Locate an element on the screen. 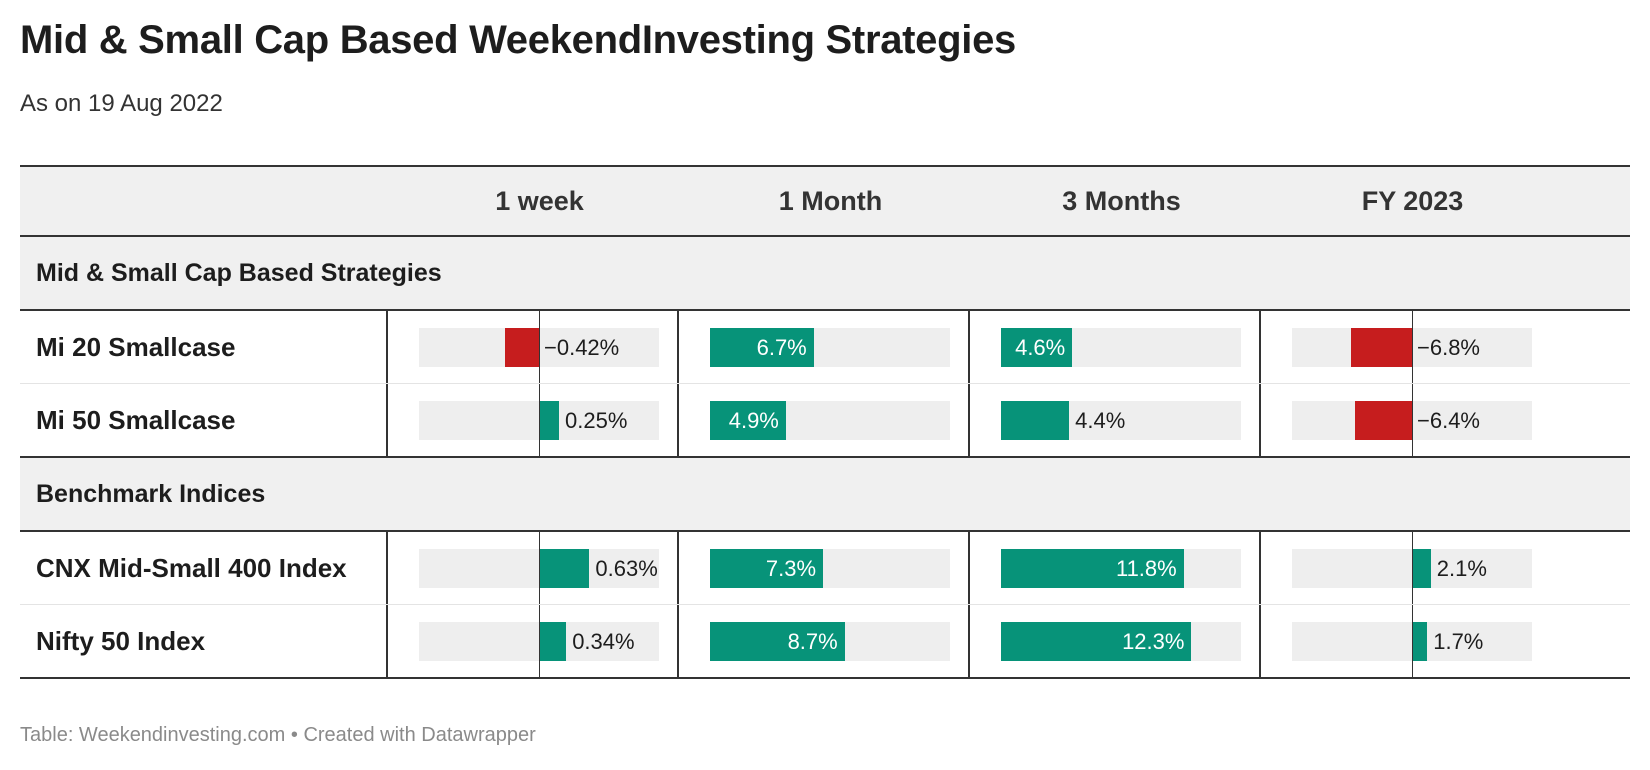  value-label: 6.7% is located at coordinates (781, 347).